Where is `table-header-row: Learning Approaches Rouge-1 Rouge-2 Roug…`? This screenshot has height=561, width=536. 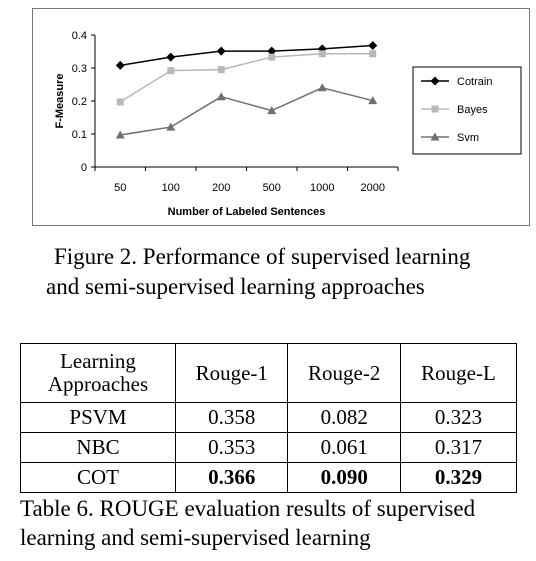
table-header-row: Learning Approaches Rouge-1 Rouge-2 Roug… is located at coordinates (269, 373).